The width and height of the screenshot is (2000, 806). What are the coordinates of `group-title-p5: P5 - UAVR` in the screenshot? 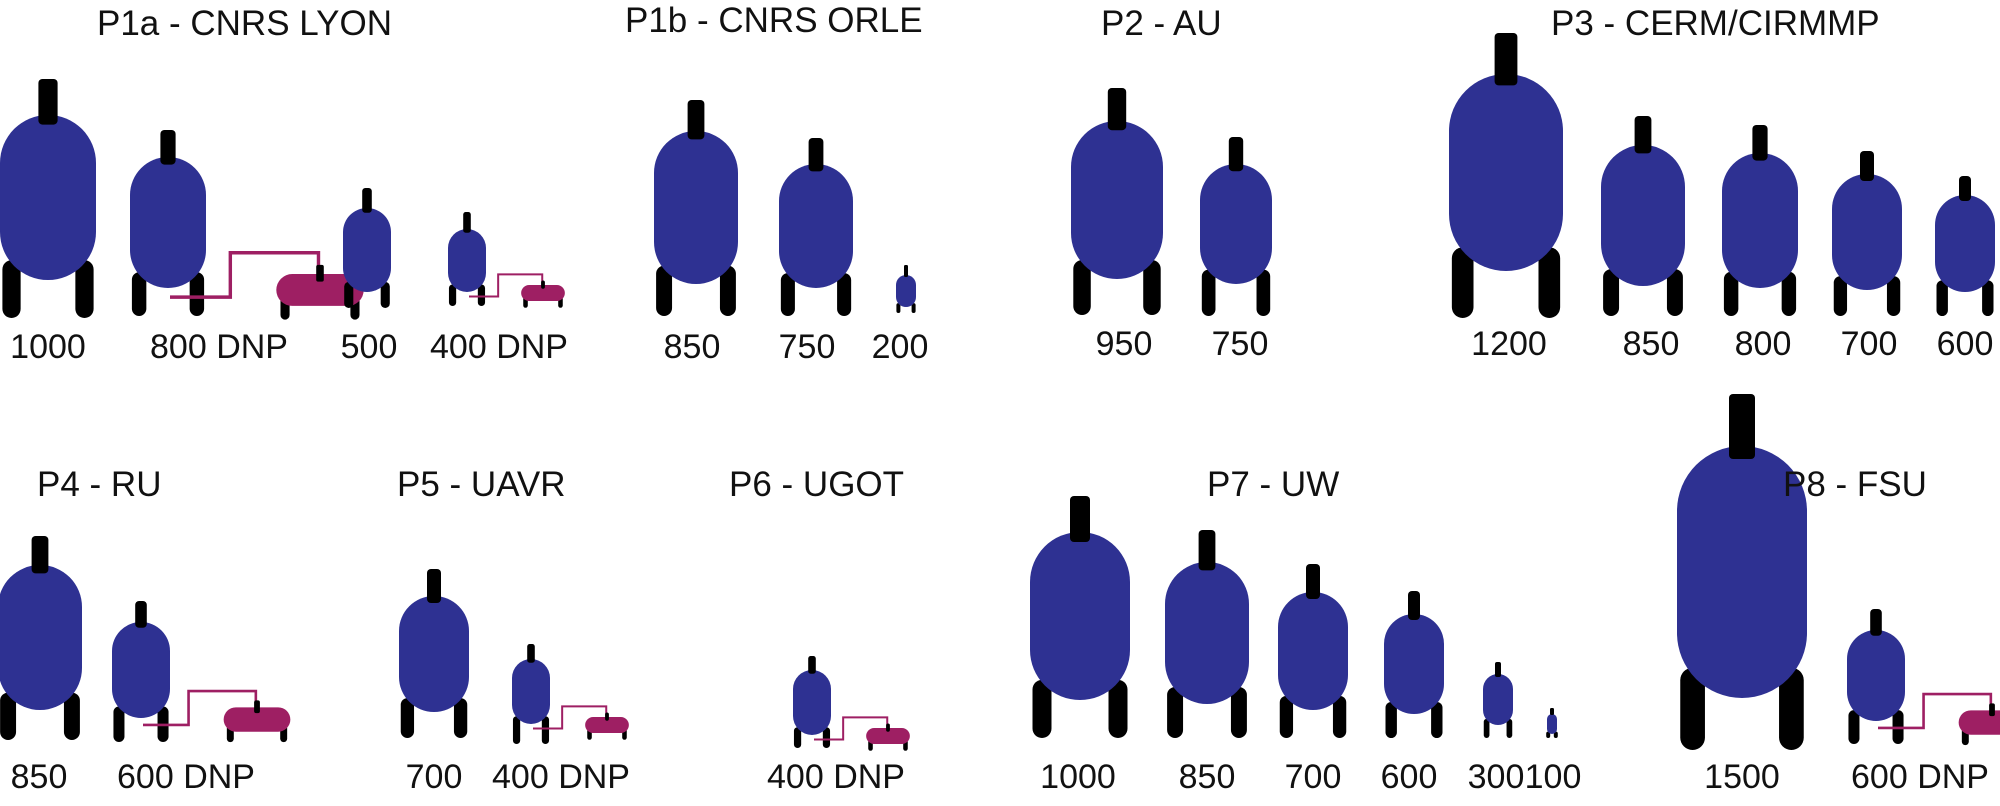 It's located at (481, 484).